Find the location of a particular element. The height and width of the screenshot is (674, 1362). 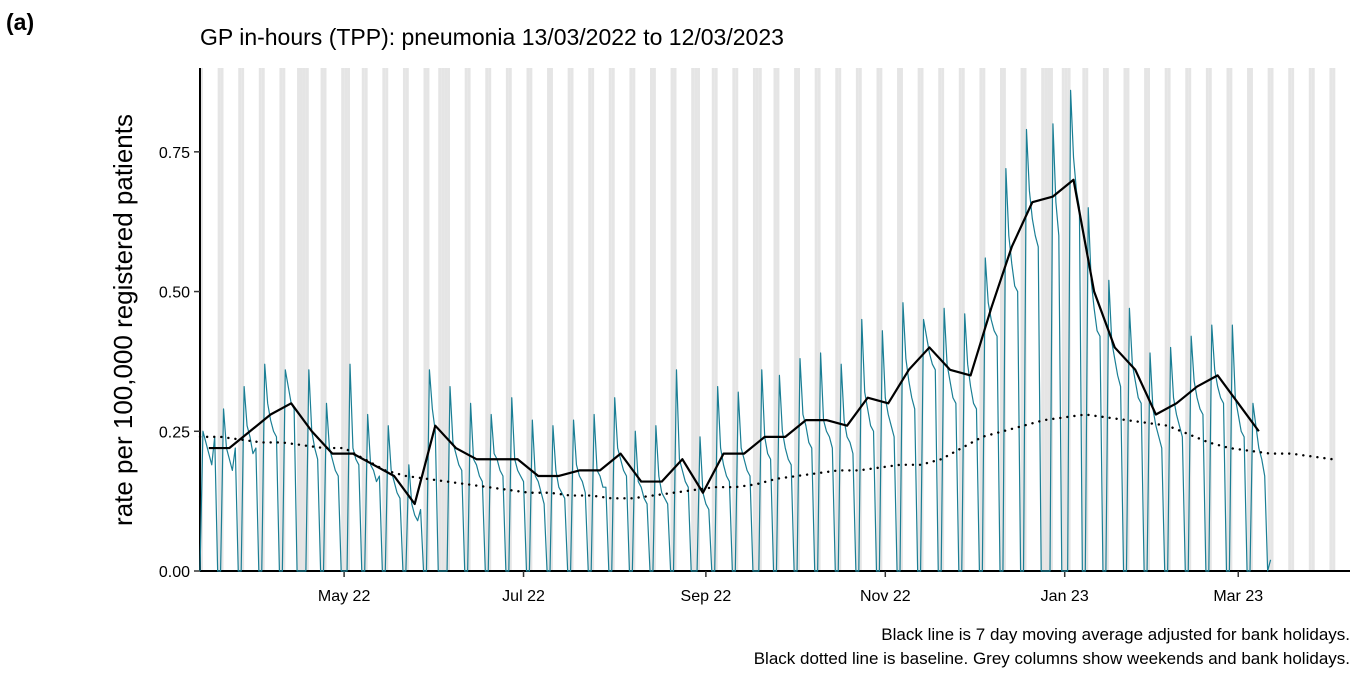

y-axis-title: rate per 100,000 registered patients is located at coordinates (123, 320).